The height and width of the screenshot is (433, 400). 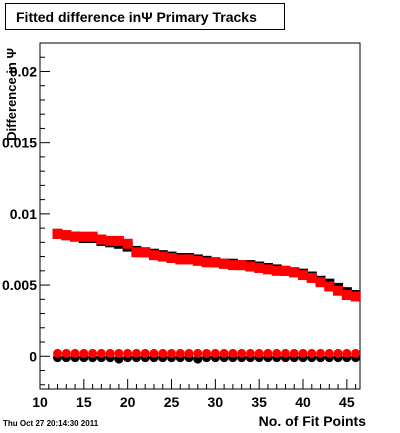 I want to click on y-tick-label: 0.01, so click(x=23, y=214).